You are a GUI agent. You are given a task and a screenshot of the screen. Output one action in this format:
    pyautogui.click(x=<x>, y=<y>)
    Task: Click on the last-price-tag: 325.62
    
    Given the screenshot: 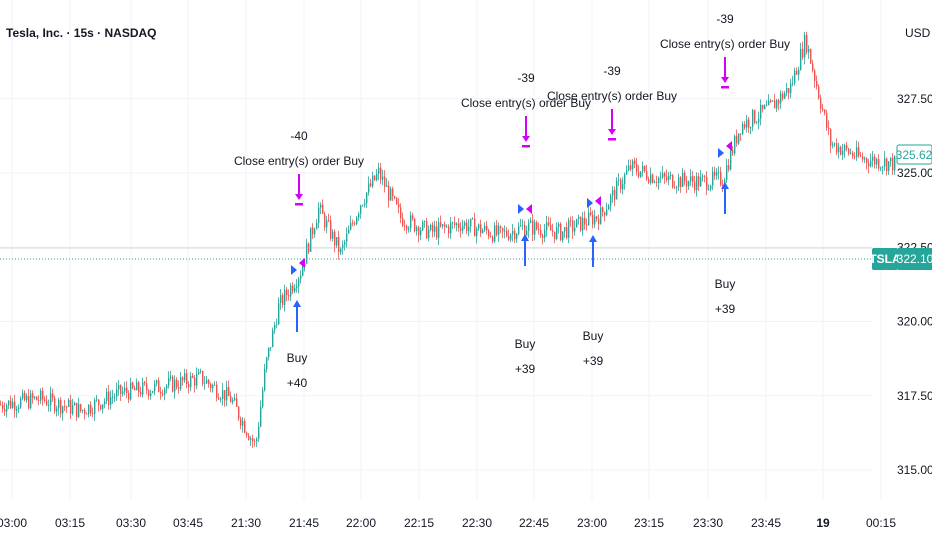 What is the action you would take?
    pyautogui.click(x=914, y=154)
    